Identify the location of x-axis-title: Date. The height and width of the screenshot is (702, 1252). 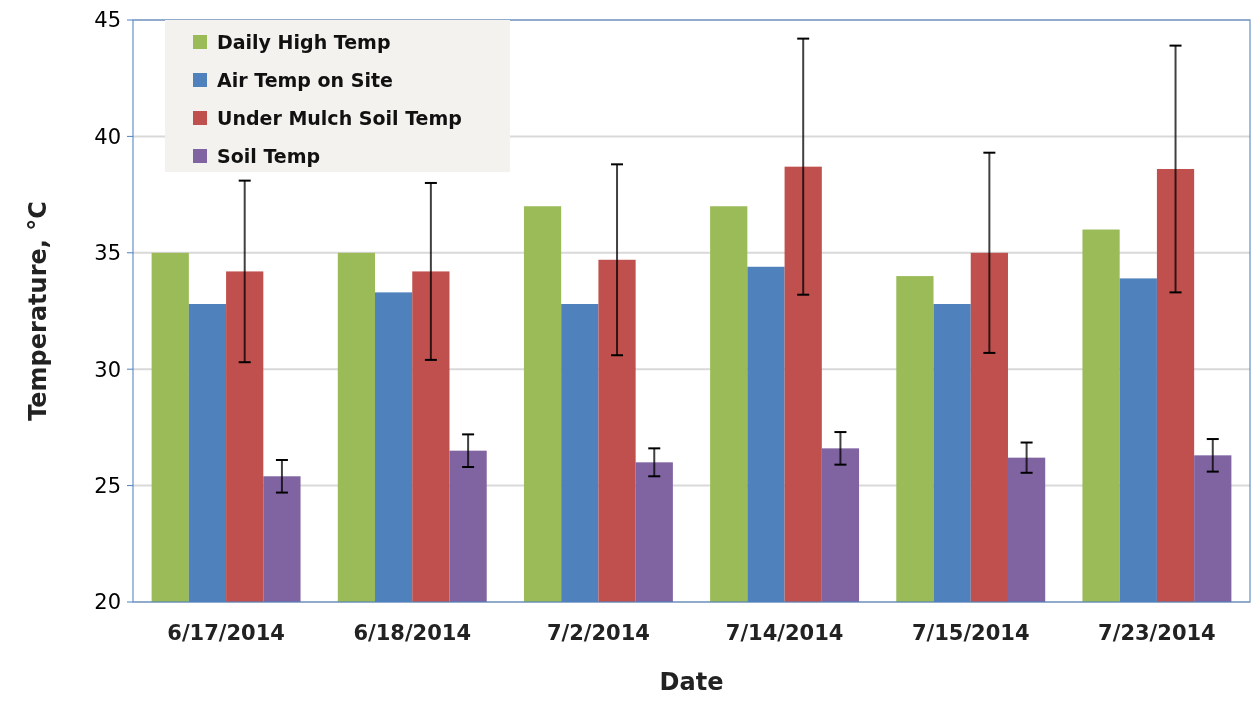
(691, 682).